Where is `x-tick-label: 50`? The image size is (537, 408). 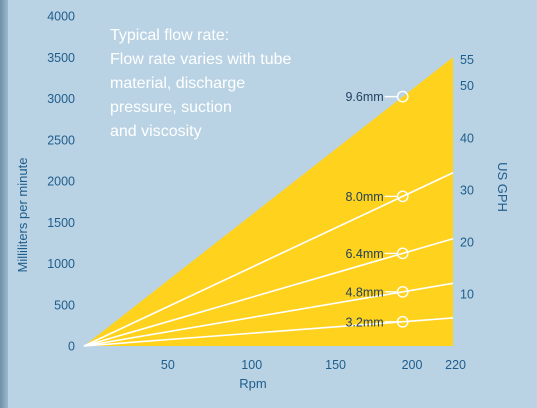
x-tick-label: 50 is located at coordinates (168, 365).